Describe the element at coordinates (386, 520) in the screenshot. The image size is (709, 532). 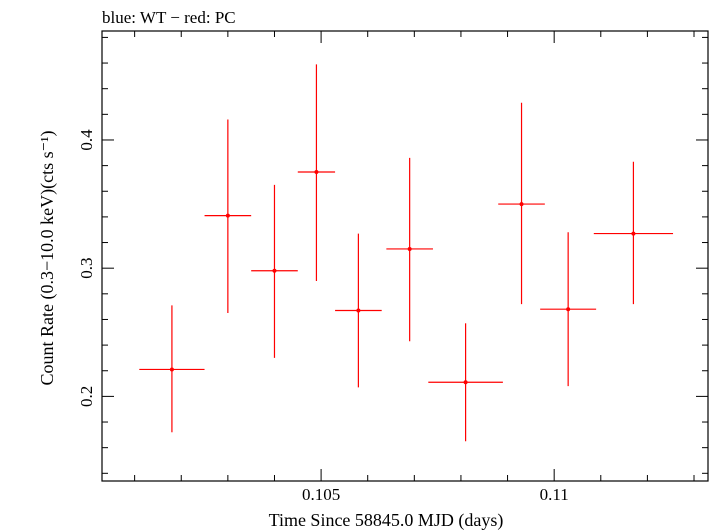
I see `x-axis-label: Time Since 58845.0 MJD (days)` at that location.